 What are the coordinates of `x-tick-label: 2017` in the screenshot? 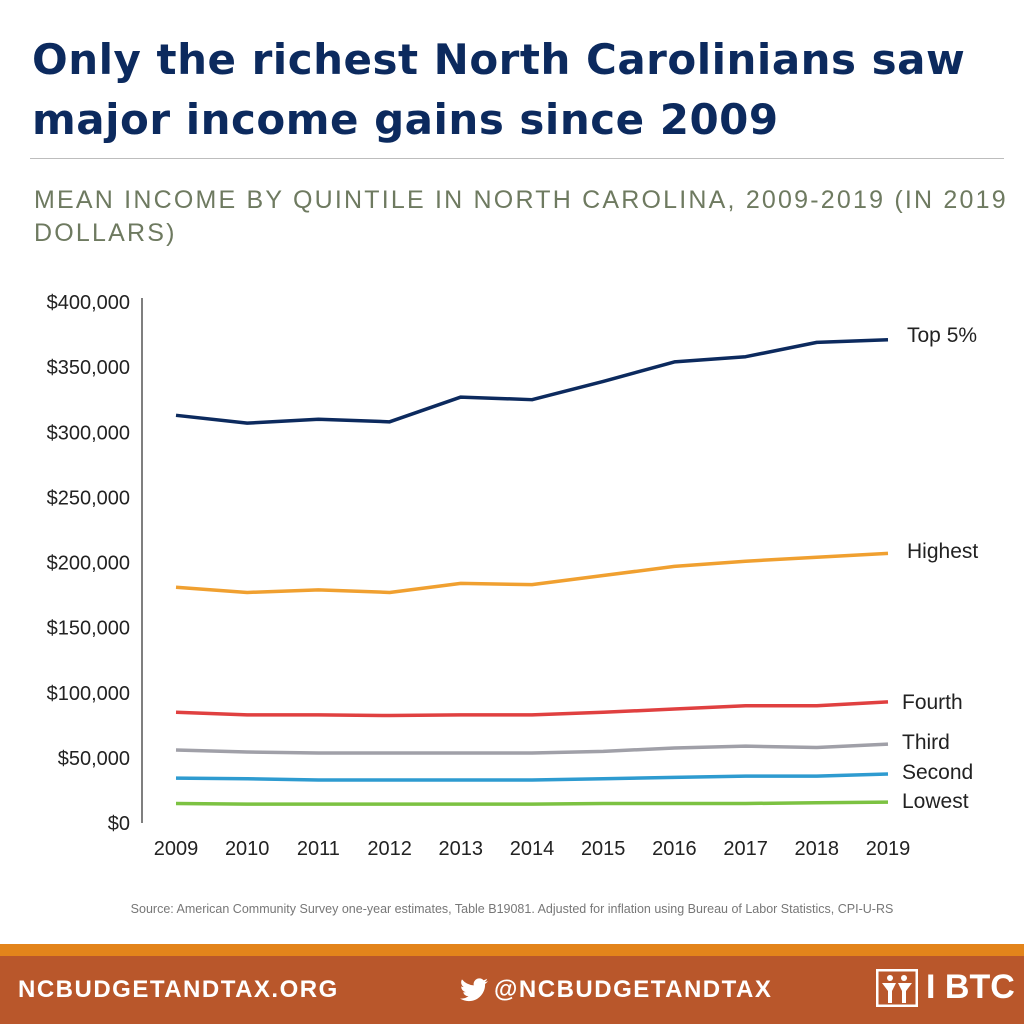 It's located at (745, 849).